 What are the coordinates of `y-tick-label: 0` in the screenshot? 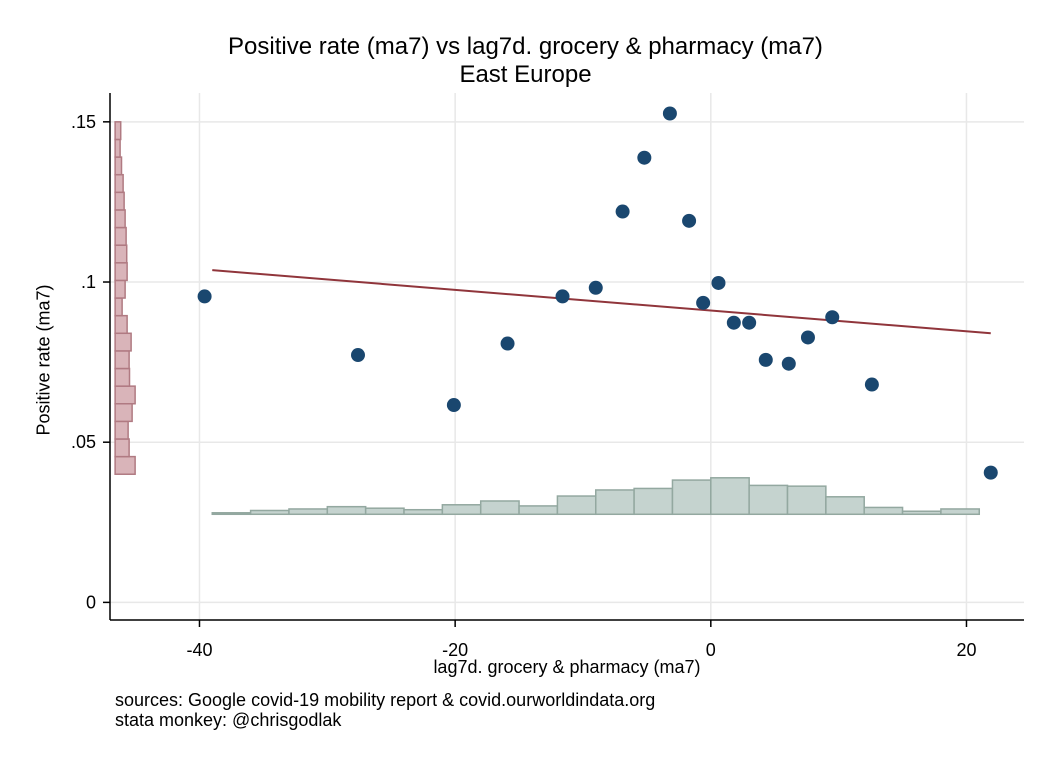 It's located at (91, 602).